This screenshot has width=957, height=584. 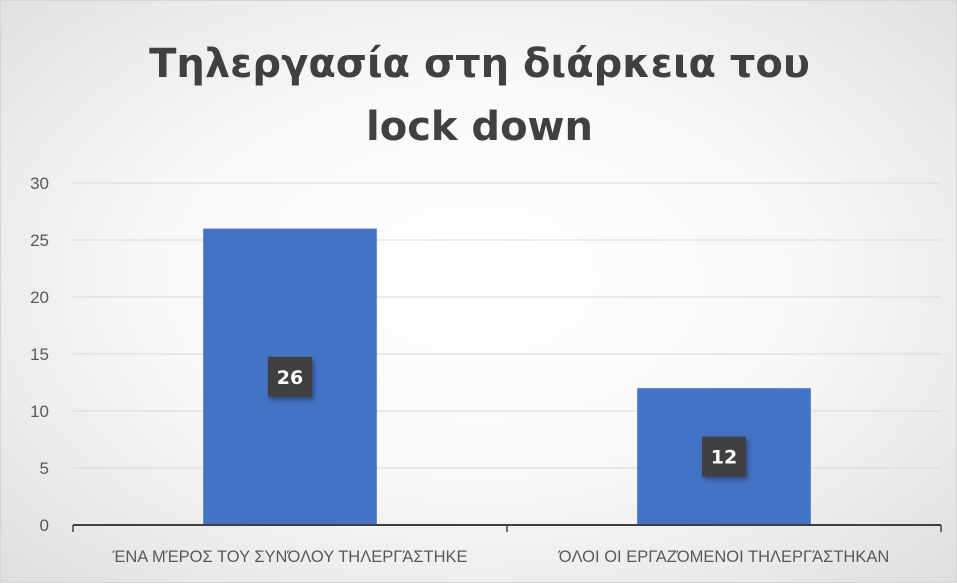 What do you see at coordinates (39, 411) in the screenshot?
I see `y-tick-label: 10` at bounding box center [39, 411].